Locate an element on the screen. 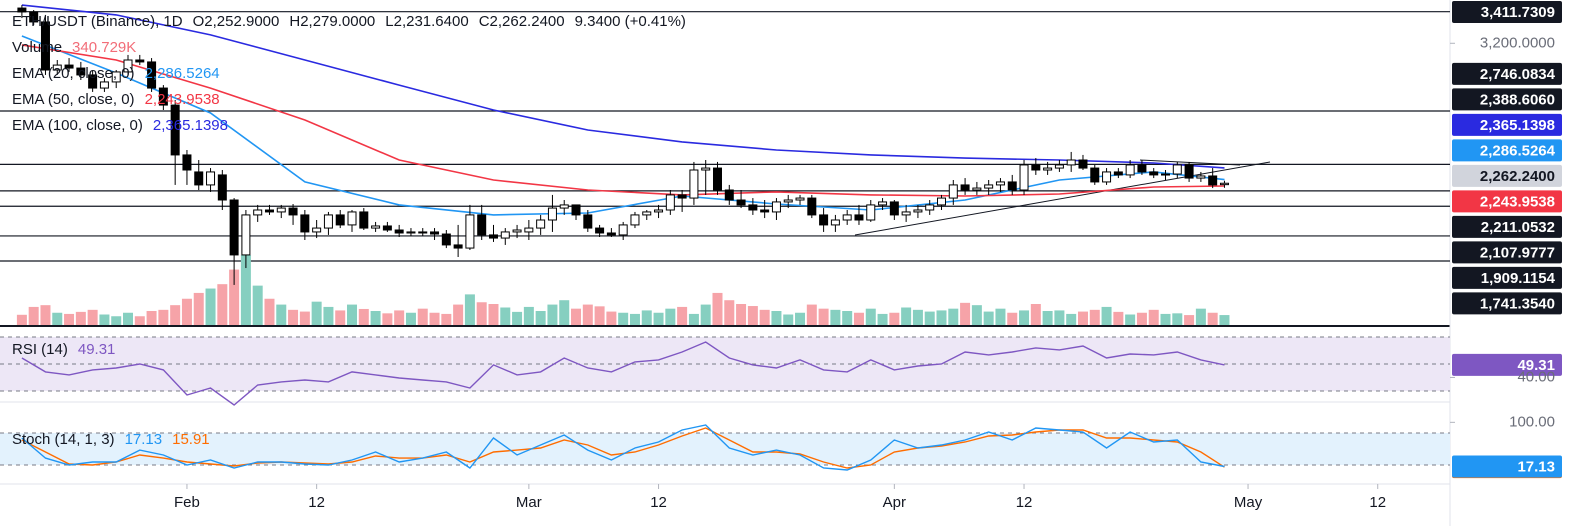  price-tag-label: 3,411.7309 is located at coordinates (1518, 12).